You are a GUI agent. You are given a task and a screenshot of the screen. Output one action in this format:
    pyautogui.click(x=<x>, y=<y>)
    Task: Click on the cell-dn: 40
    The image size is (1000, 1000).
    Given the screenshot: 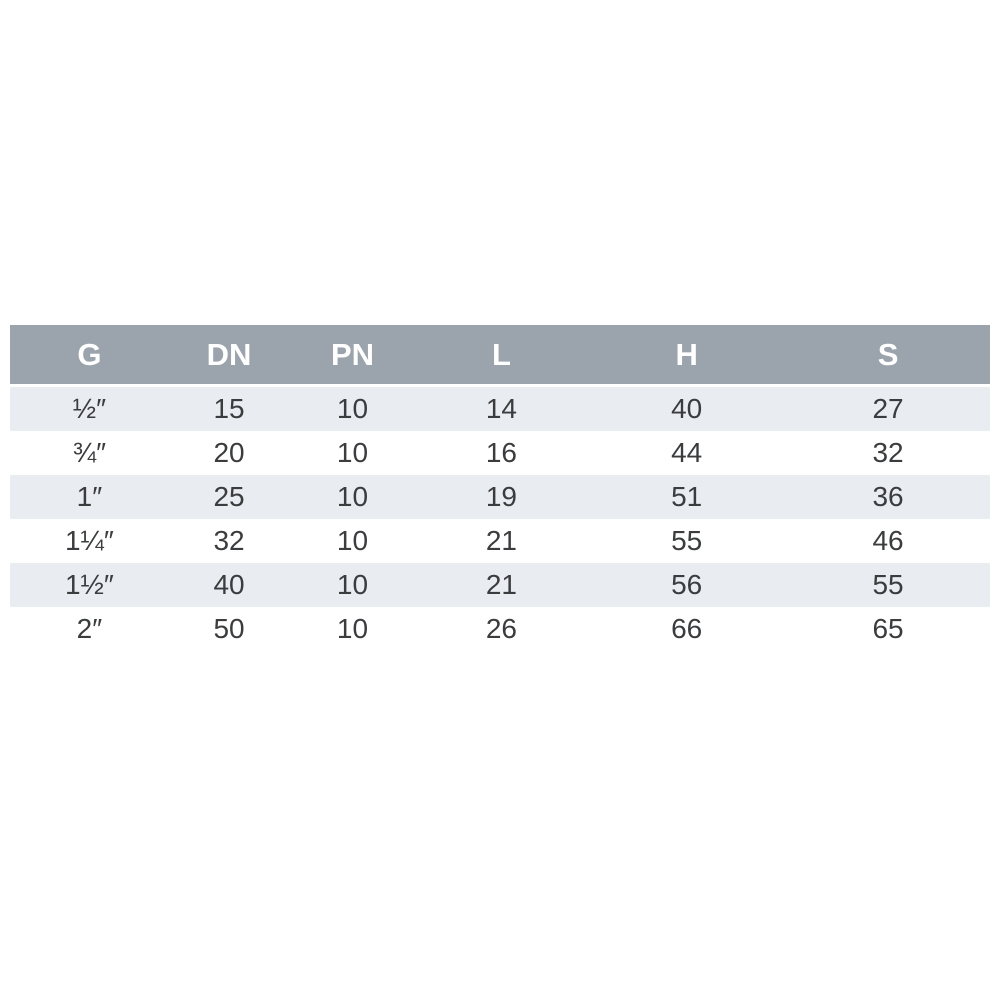 What is the action you would take?
    pyautogui.click(x=229, y=585)
    